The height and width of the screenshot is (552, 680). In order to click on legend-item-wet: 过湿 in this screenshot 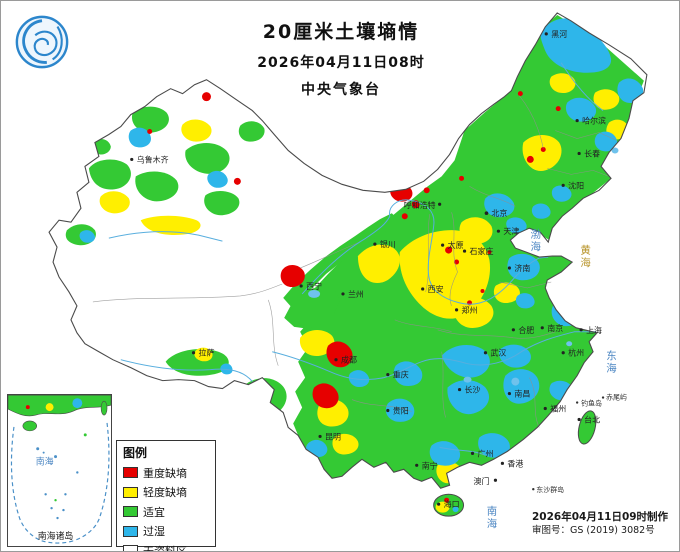, I will do `click(166, 531)`.